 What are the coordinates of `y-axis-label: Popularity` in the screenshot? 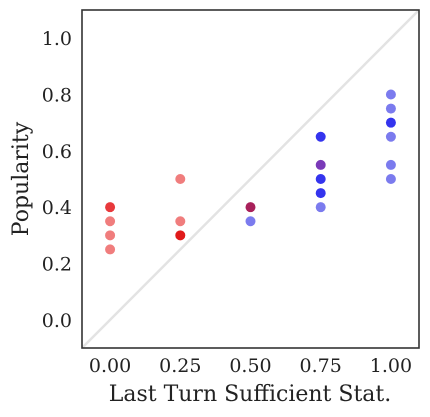 It's located at (21, 178).